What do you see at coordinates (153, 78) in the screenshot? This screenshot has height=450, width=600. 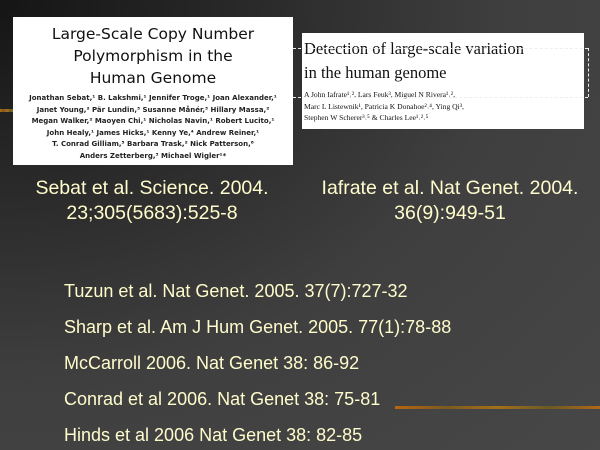 I see `title-line: Human Genome` at bounding box center [153, 78].